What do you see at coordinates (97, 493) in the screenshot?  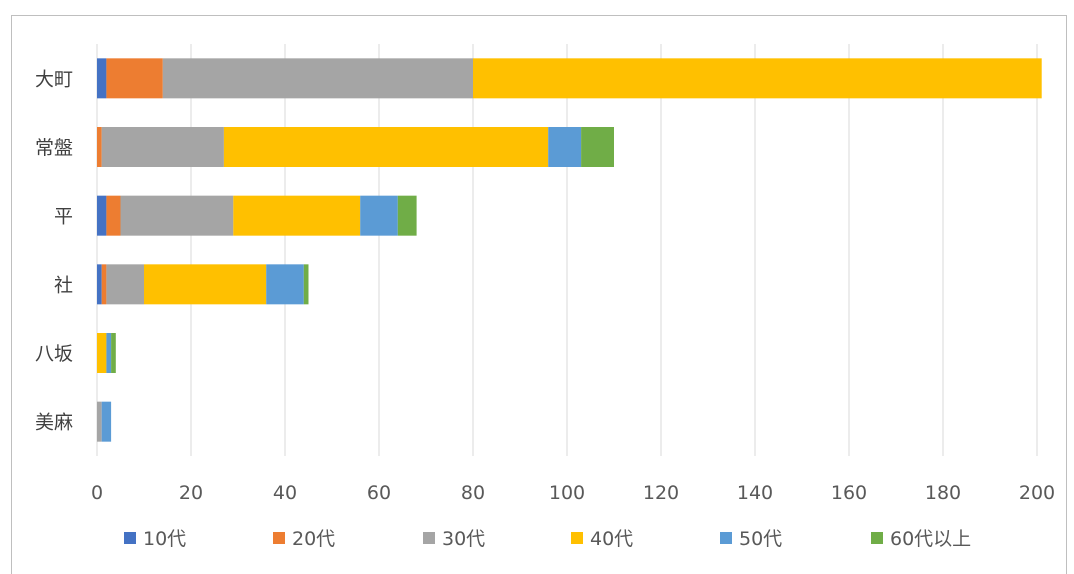 I see `x-tick-label: 0` at bounding box center [97, 493].